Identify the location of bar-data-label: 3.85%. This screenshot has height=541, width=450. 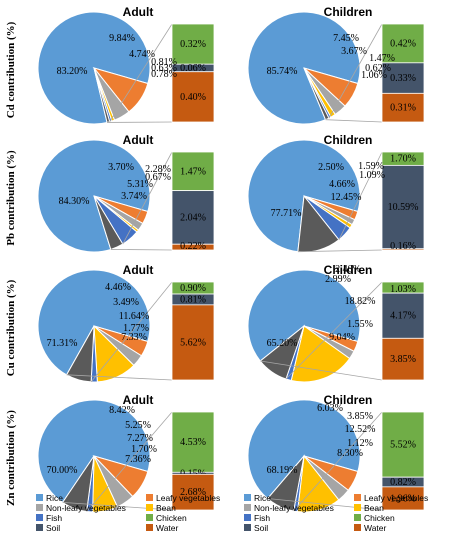
(403, 359).